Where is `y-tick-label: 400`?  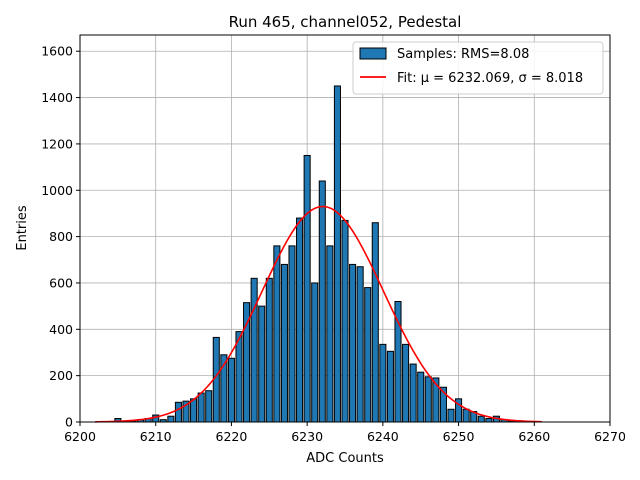
y-tick-label: 400 is located at coordinates (61, 329).